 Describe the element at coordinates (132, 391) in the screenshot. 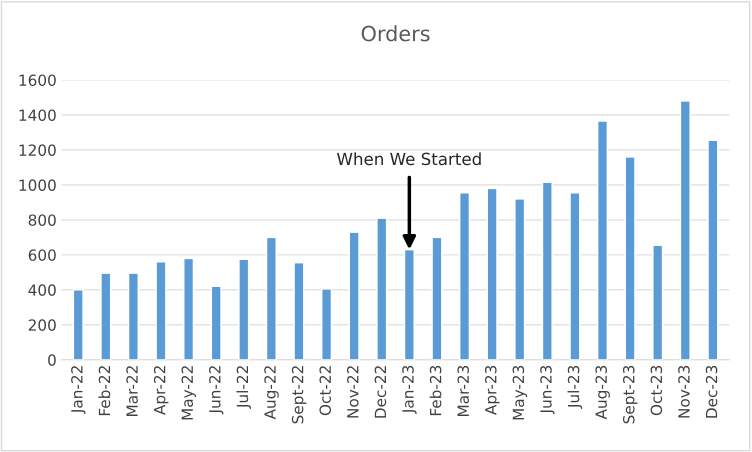

I see `x-tick-label: Mar-22` at that location.